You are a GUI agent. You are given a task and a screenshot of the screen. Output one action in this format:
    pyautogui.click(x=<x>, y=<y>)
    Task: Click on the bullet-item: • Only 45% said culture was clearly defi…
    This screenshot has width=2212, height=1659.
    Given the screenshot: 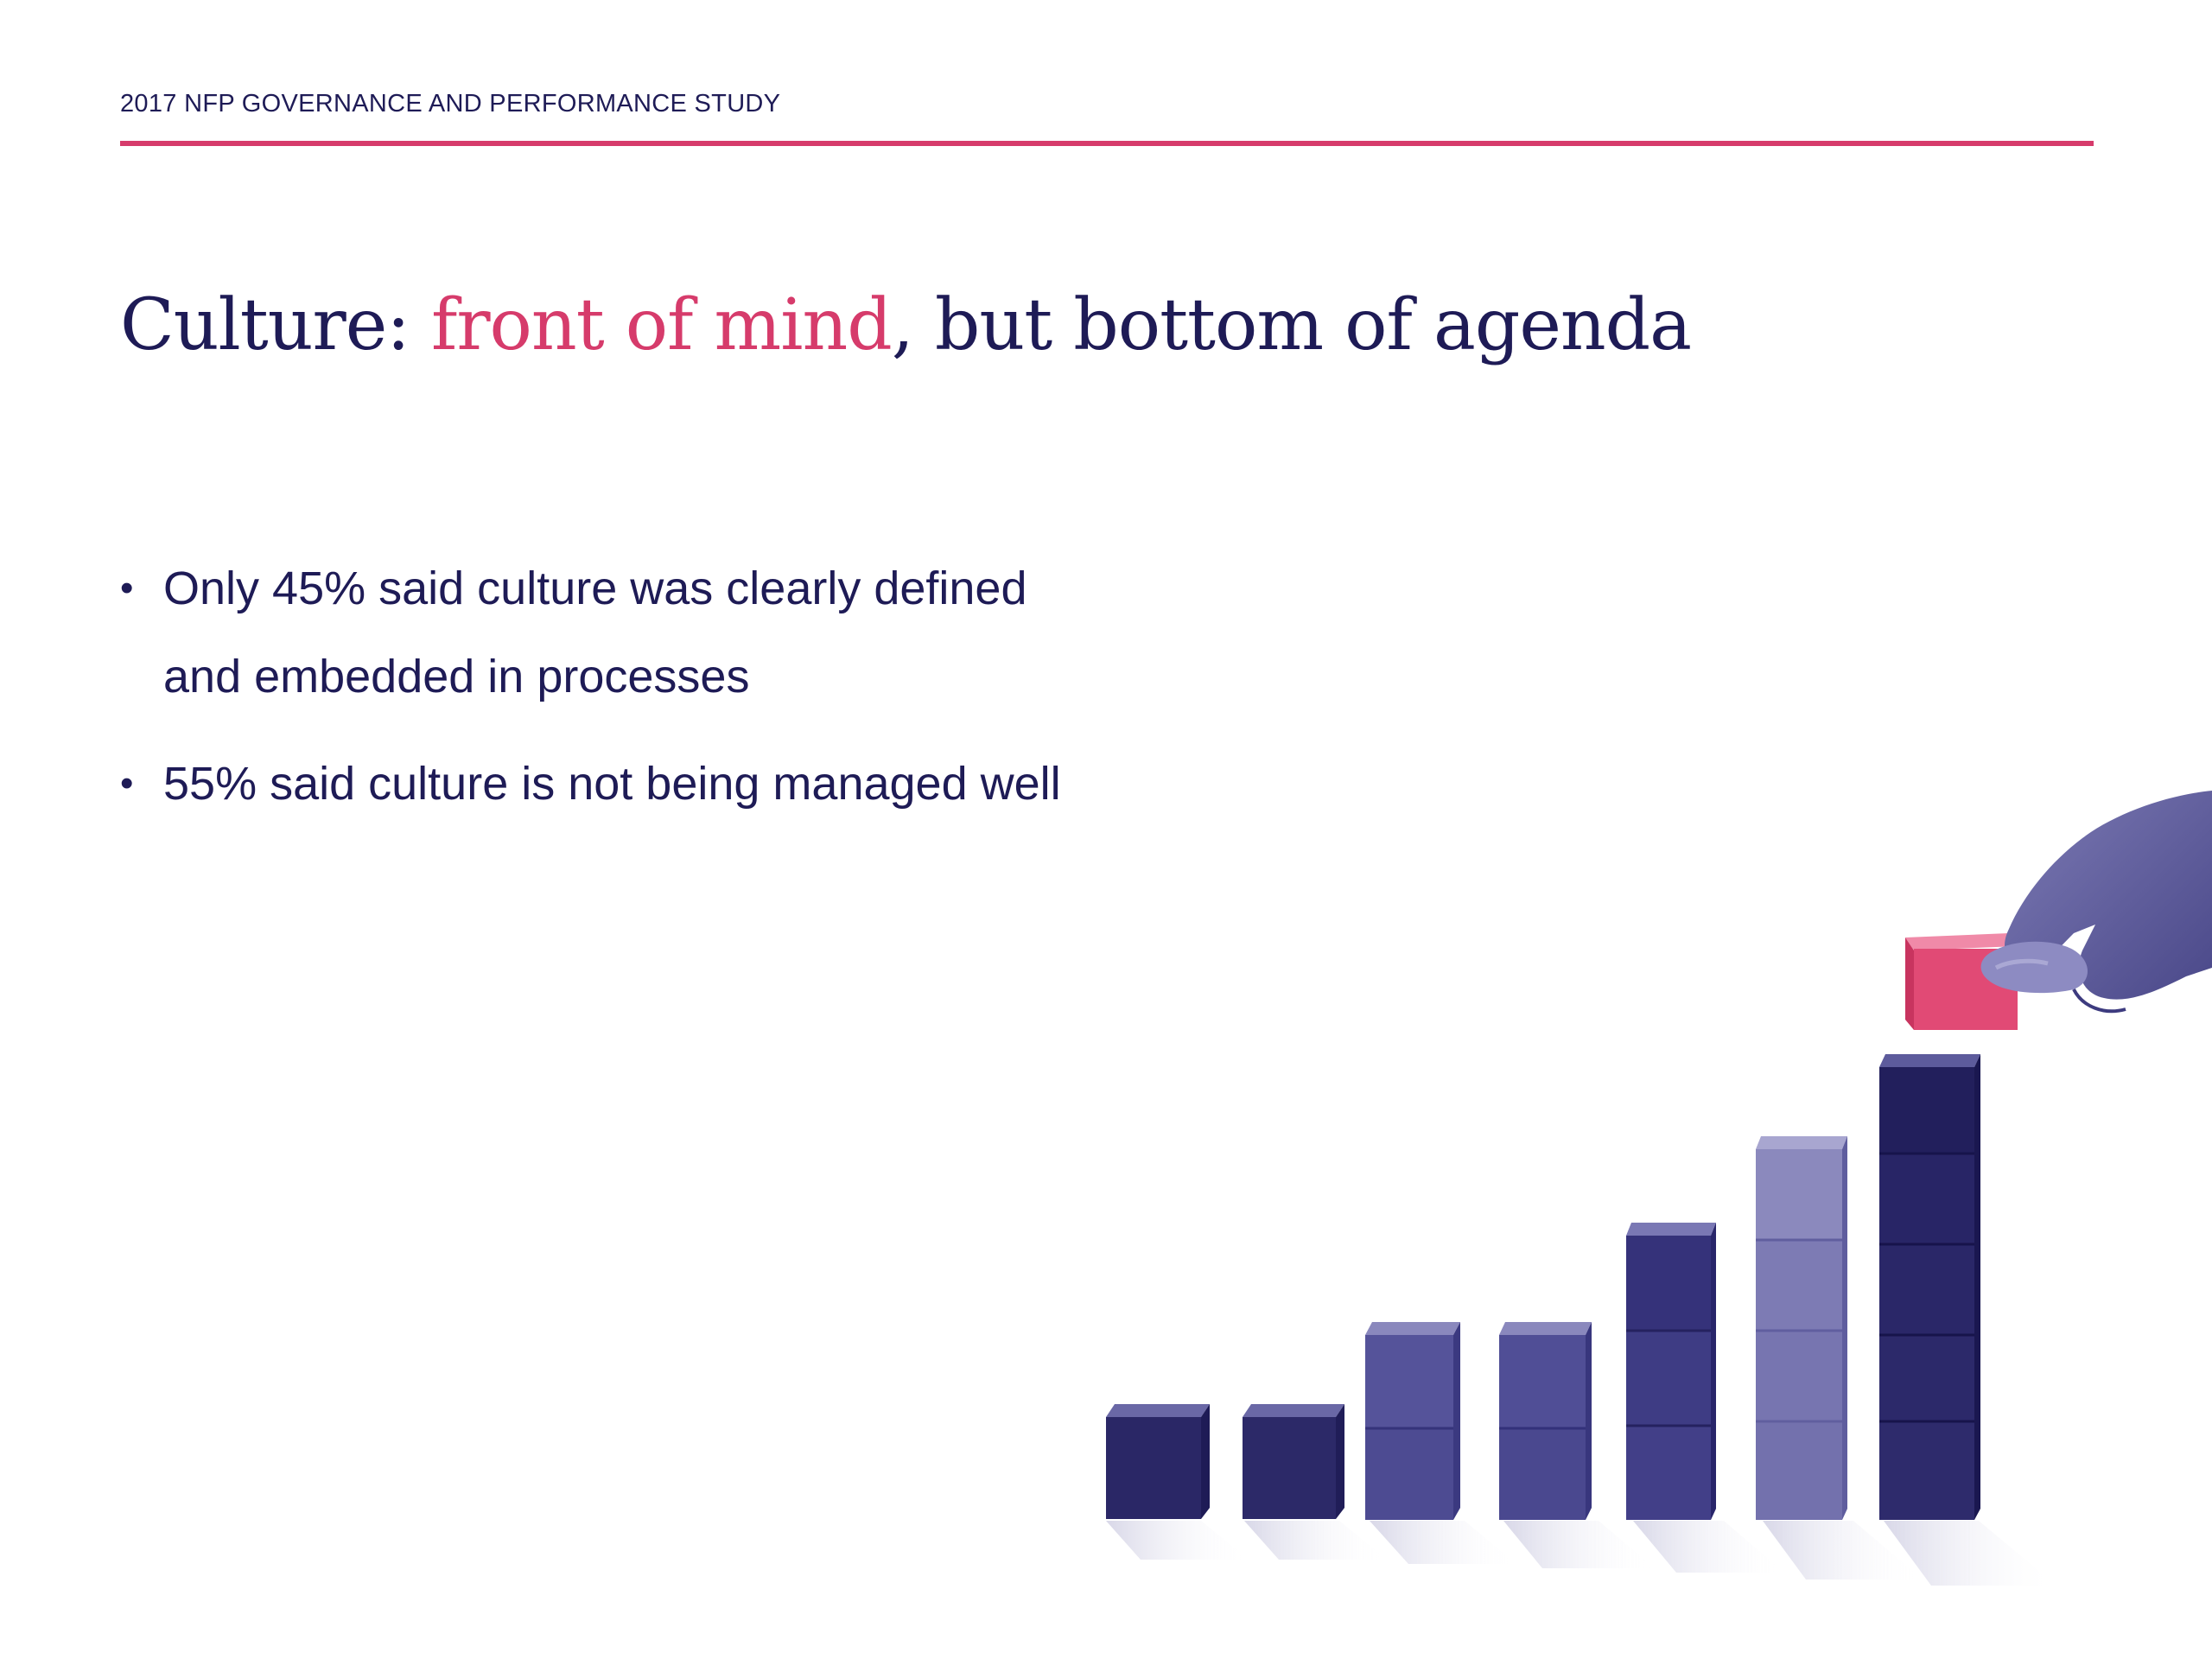 What is the action you would take?
    pyautogui.click(x=595, y=632)
    